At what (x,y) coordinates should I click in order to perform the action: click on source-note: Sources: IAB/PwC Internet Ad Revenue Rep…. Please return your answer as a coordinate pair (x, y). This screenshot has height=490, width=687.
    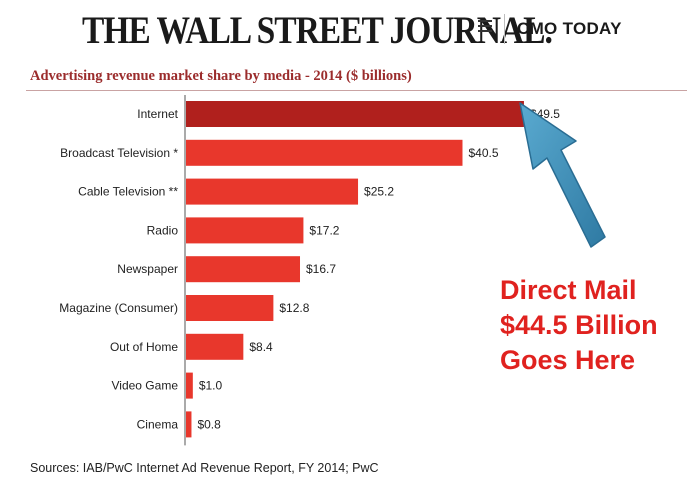
    Looking at the image, I should click on (204, 468).